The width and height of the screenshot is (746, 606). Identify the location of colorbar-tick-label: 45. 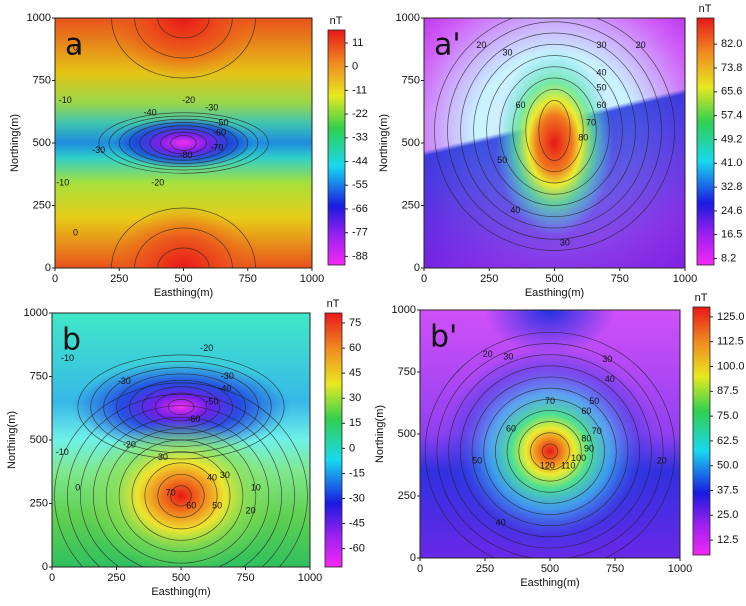
(355, 373).